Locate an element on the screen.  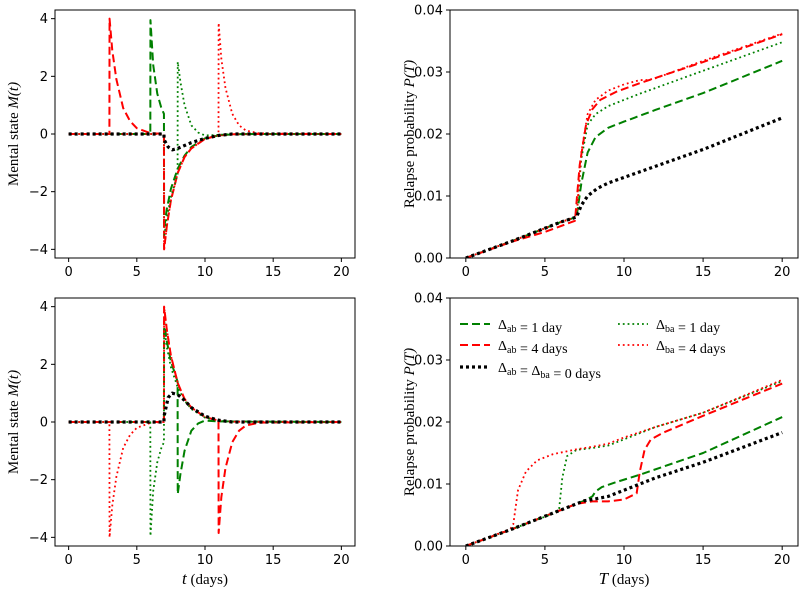
legend-label: Δab = 4 days is located at coordinates (533, 348).